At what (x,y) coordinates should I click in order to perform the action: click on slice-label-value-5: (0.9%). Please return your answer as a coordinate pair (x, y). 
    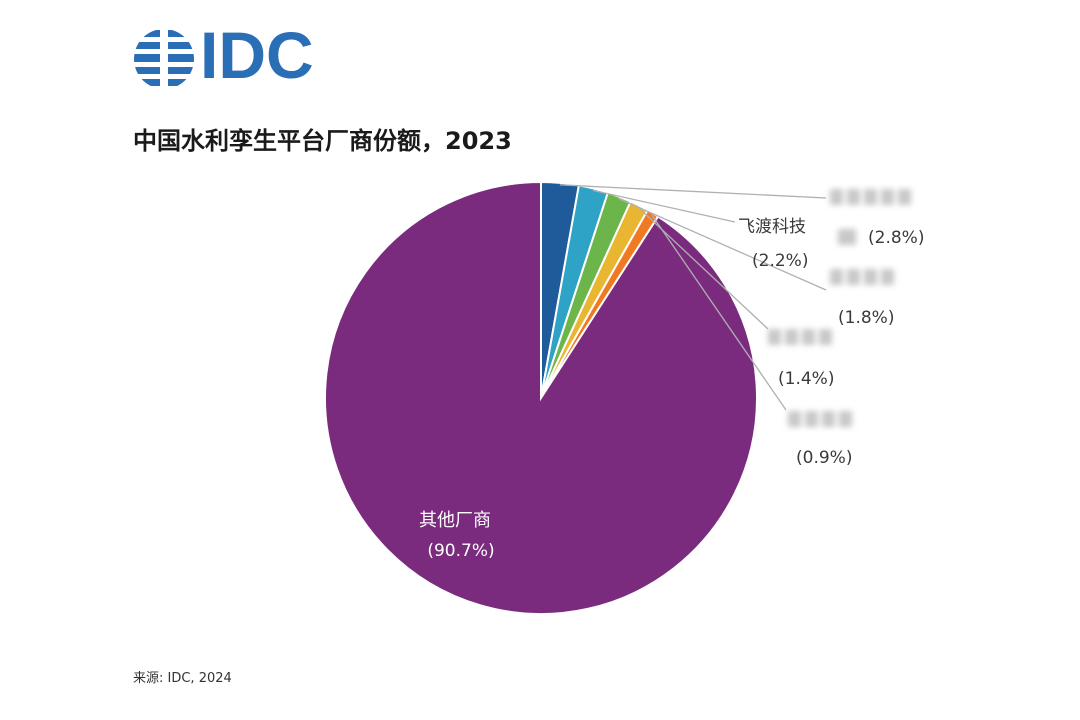
    Looking at the image, I should click on (824, 458).